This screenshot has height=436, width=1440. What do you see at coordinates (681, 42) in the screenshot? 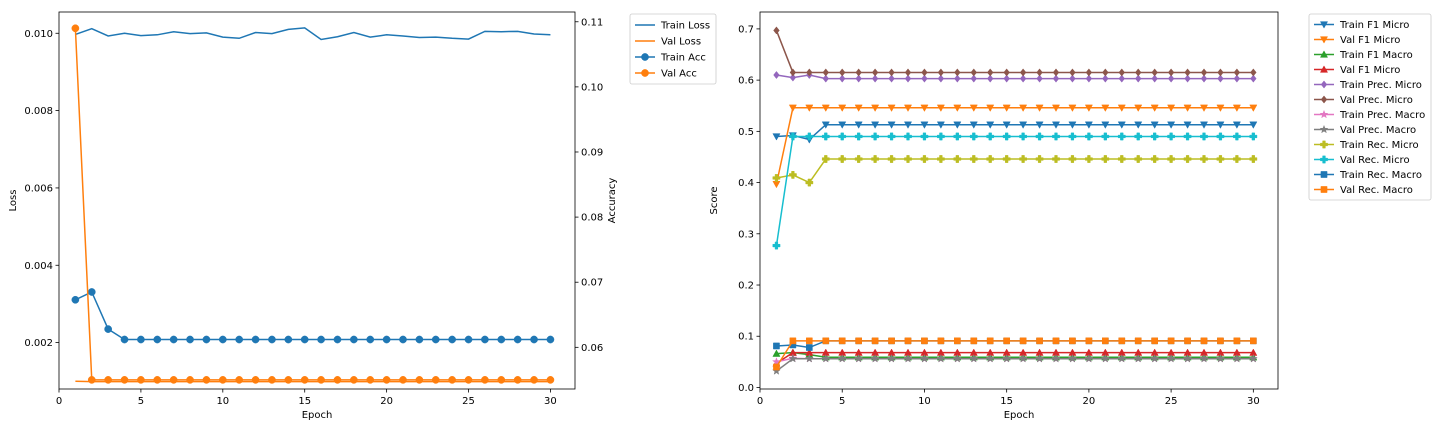
I see `legend-label: Val Loss` at bounding box center [681, 42].